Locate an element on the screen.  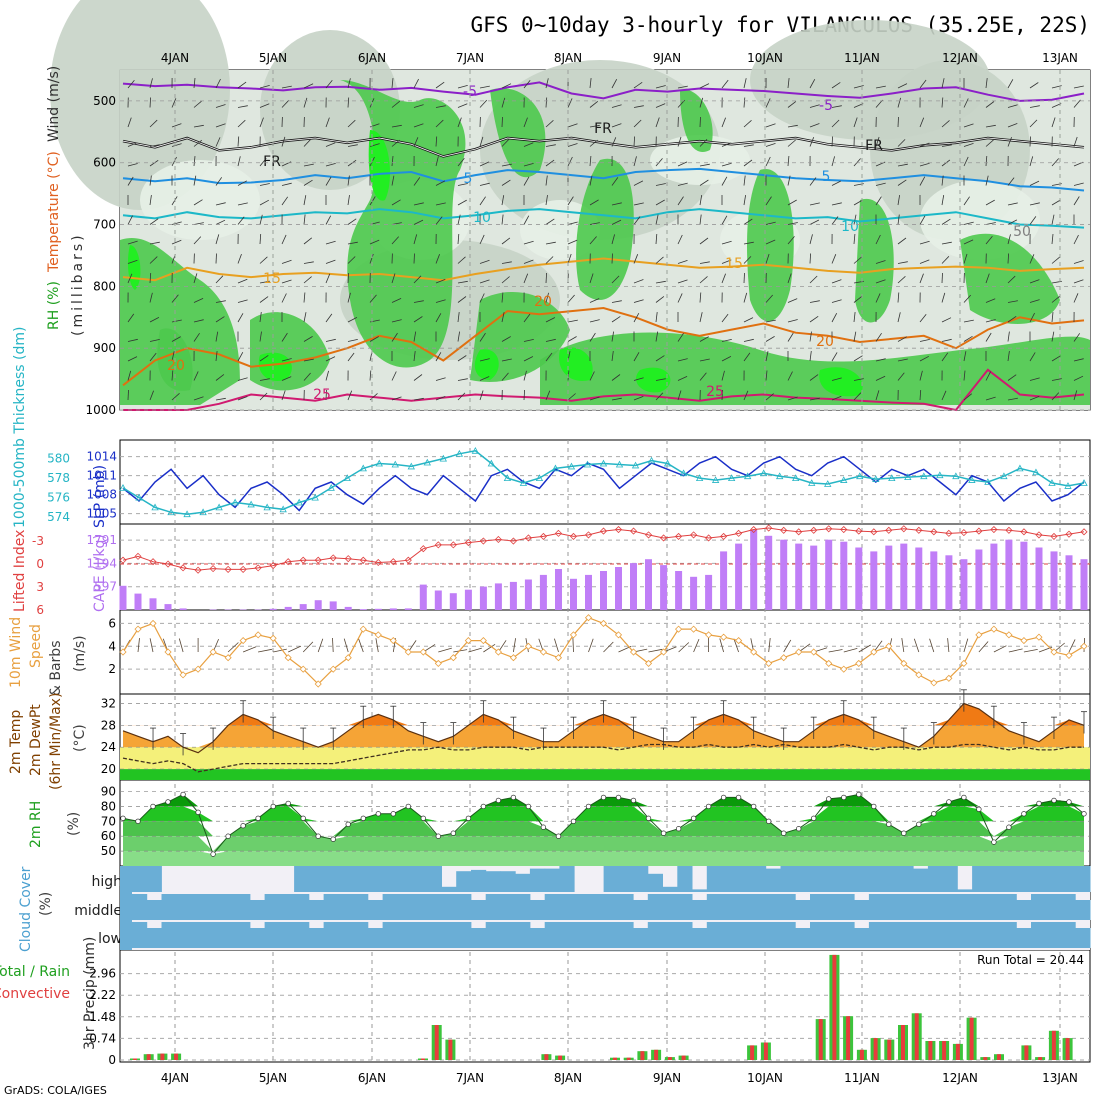
top-date-label: 9JAN is located at coordinates (667, 58).